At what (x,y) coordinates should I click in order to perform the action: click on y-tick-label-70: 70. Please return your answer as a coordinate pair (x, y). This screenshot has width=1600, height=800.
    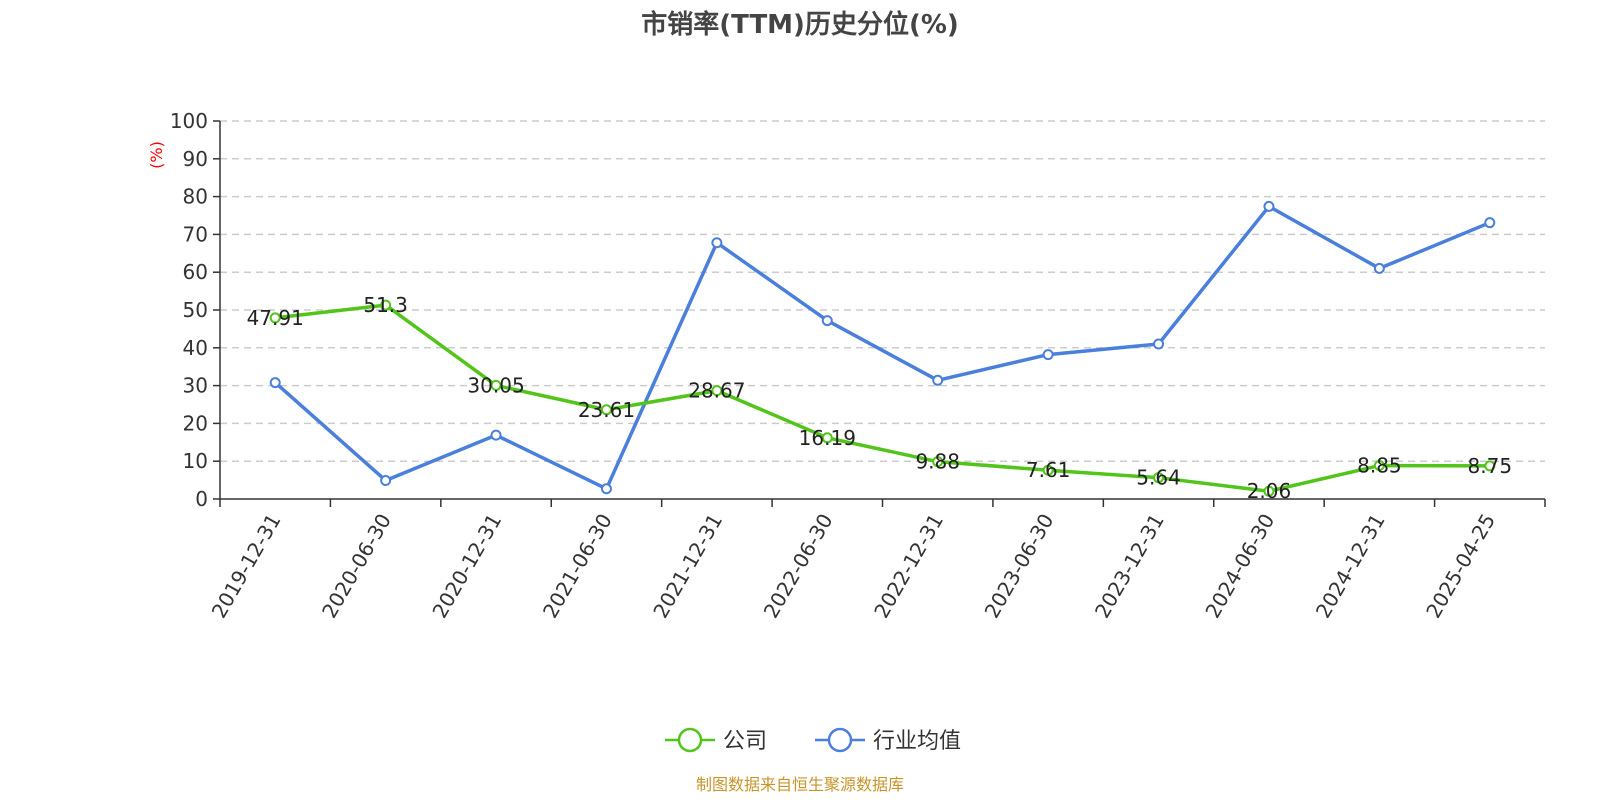
    Looking at the image, I should click on (195, 234).